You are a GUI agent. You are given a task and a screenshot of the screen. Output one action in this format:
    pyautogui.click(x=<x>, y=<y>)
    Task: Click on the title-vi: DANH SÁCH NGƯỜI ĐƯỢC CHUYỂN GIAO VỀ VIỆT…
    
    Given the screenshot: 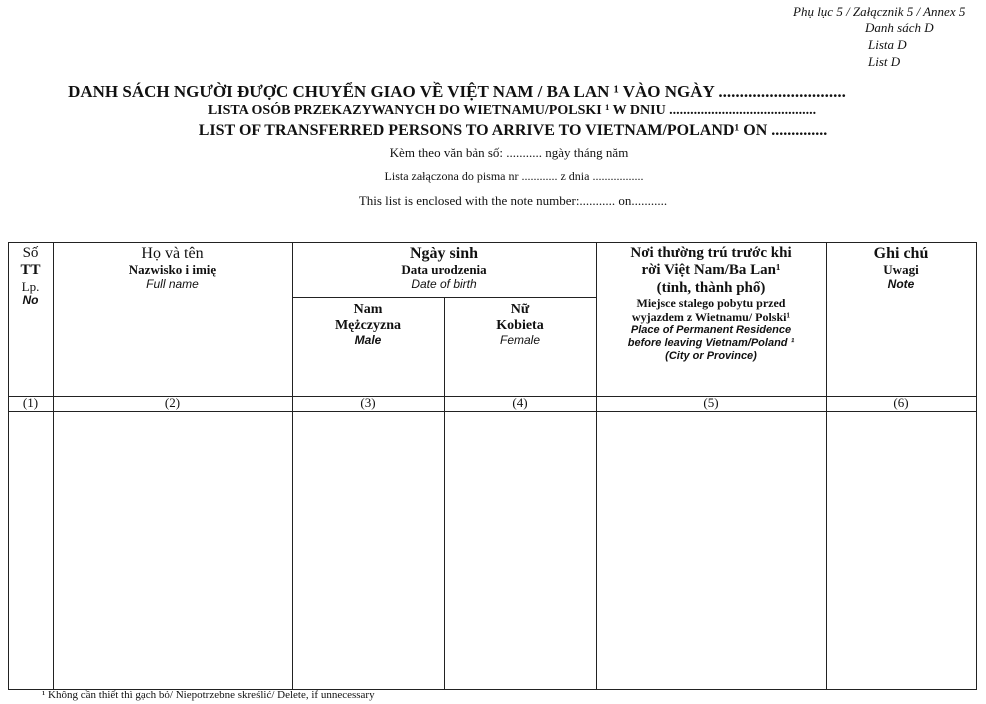 What is the action you would take?
    pyautogui.click(x=457, y=91)
    